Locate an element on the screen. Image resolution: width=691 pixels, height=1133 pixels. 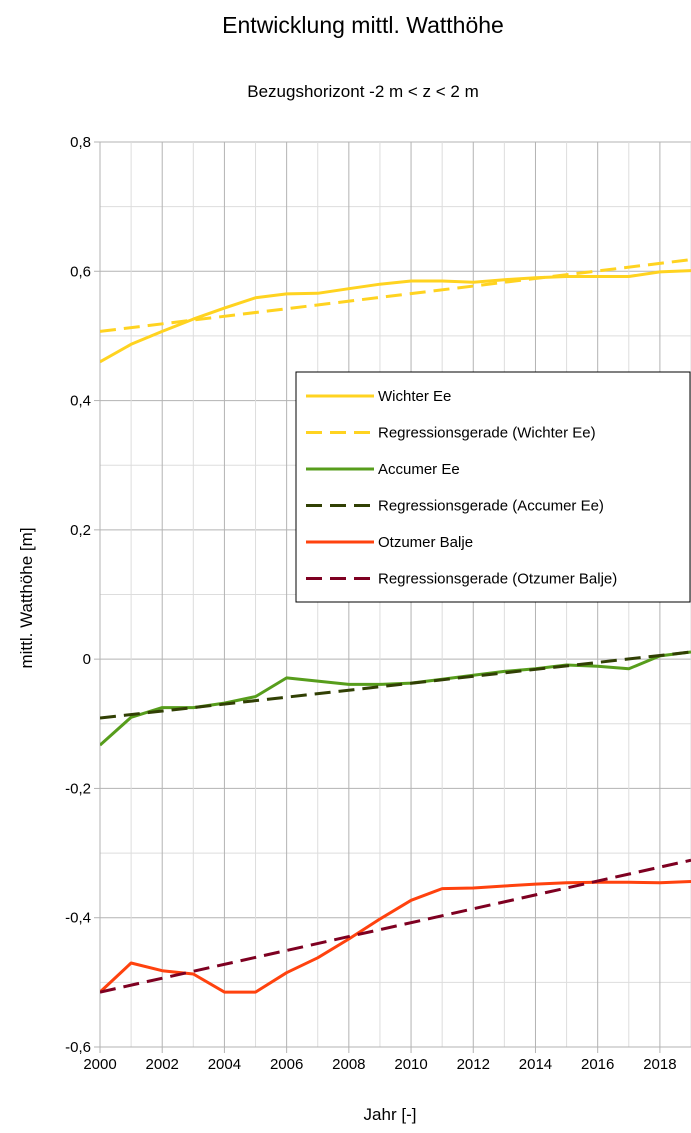
x-tick-labels: 2000 2002 2004 2006 2008 2010 2012 2014 2016 2018 is located at coordinates (379, 1064).